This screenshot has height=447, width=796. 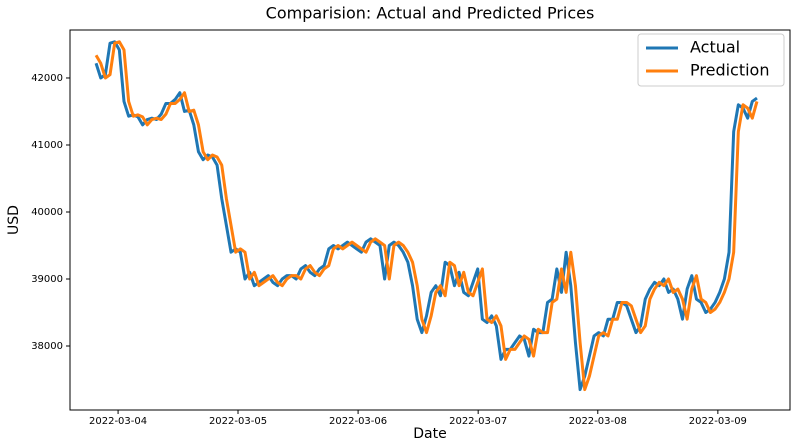 I want to click on x-tick-label: 2022-03-09, so click(x=718, y=421).